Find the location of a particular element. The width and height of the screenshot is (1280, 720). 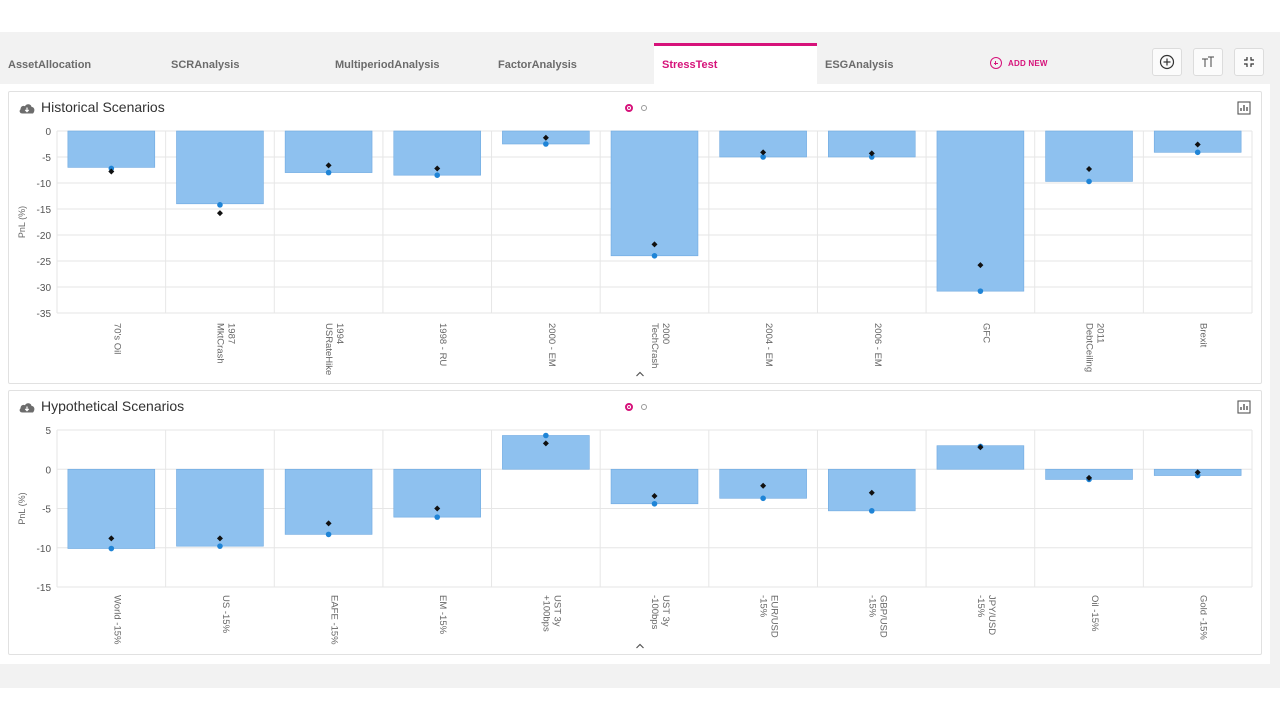

x-tick-label: +100bps is located at coordinates (545, 613).